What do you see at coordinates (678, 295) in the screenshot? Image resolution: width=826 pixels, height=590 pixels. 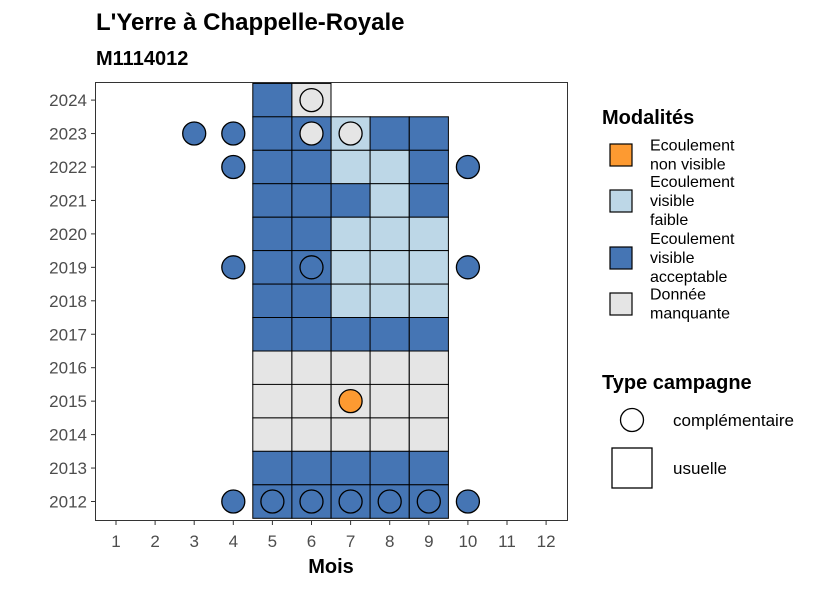 I see `legend-label-dm-0: Donnée` at bounding box center [678, 295].